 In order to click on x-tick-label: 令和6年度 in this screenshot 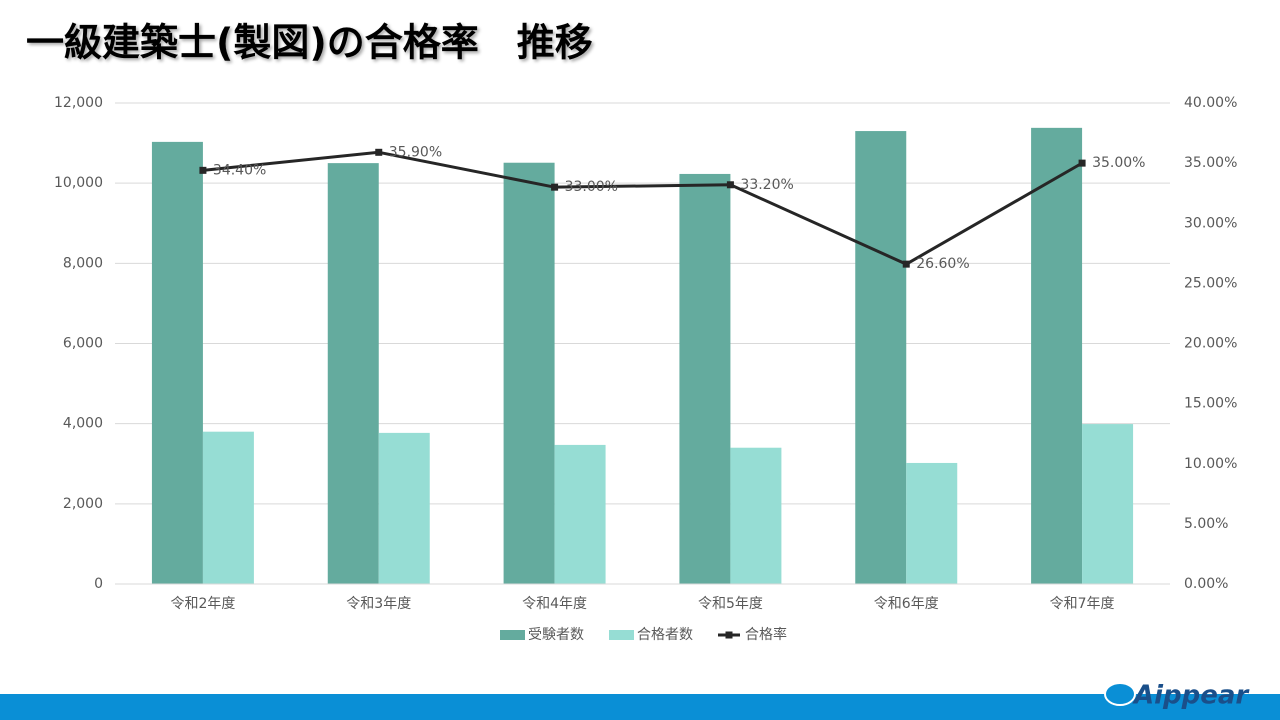, I will do `click(906, 604)`.